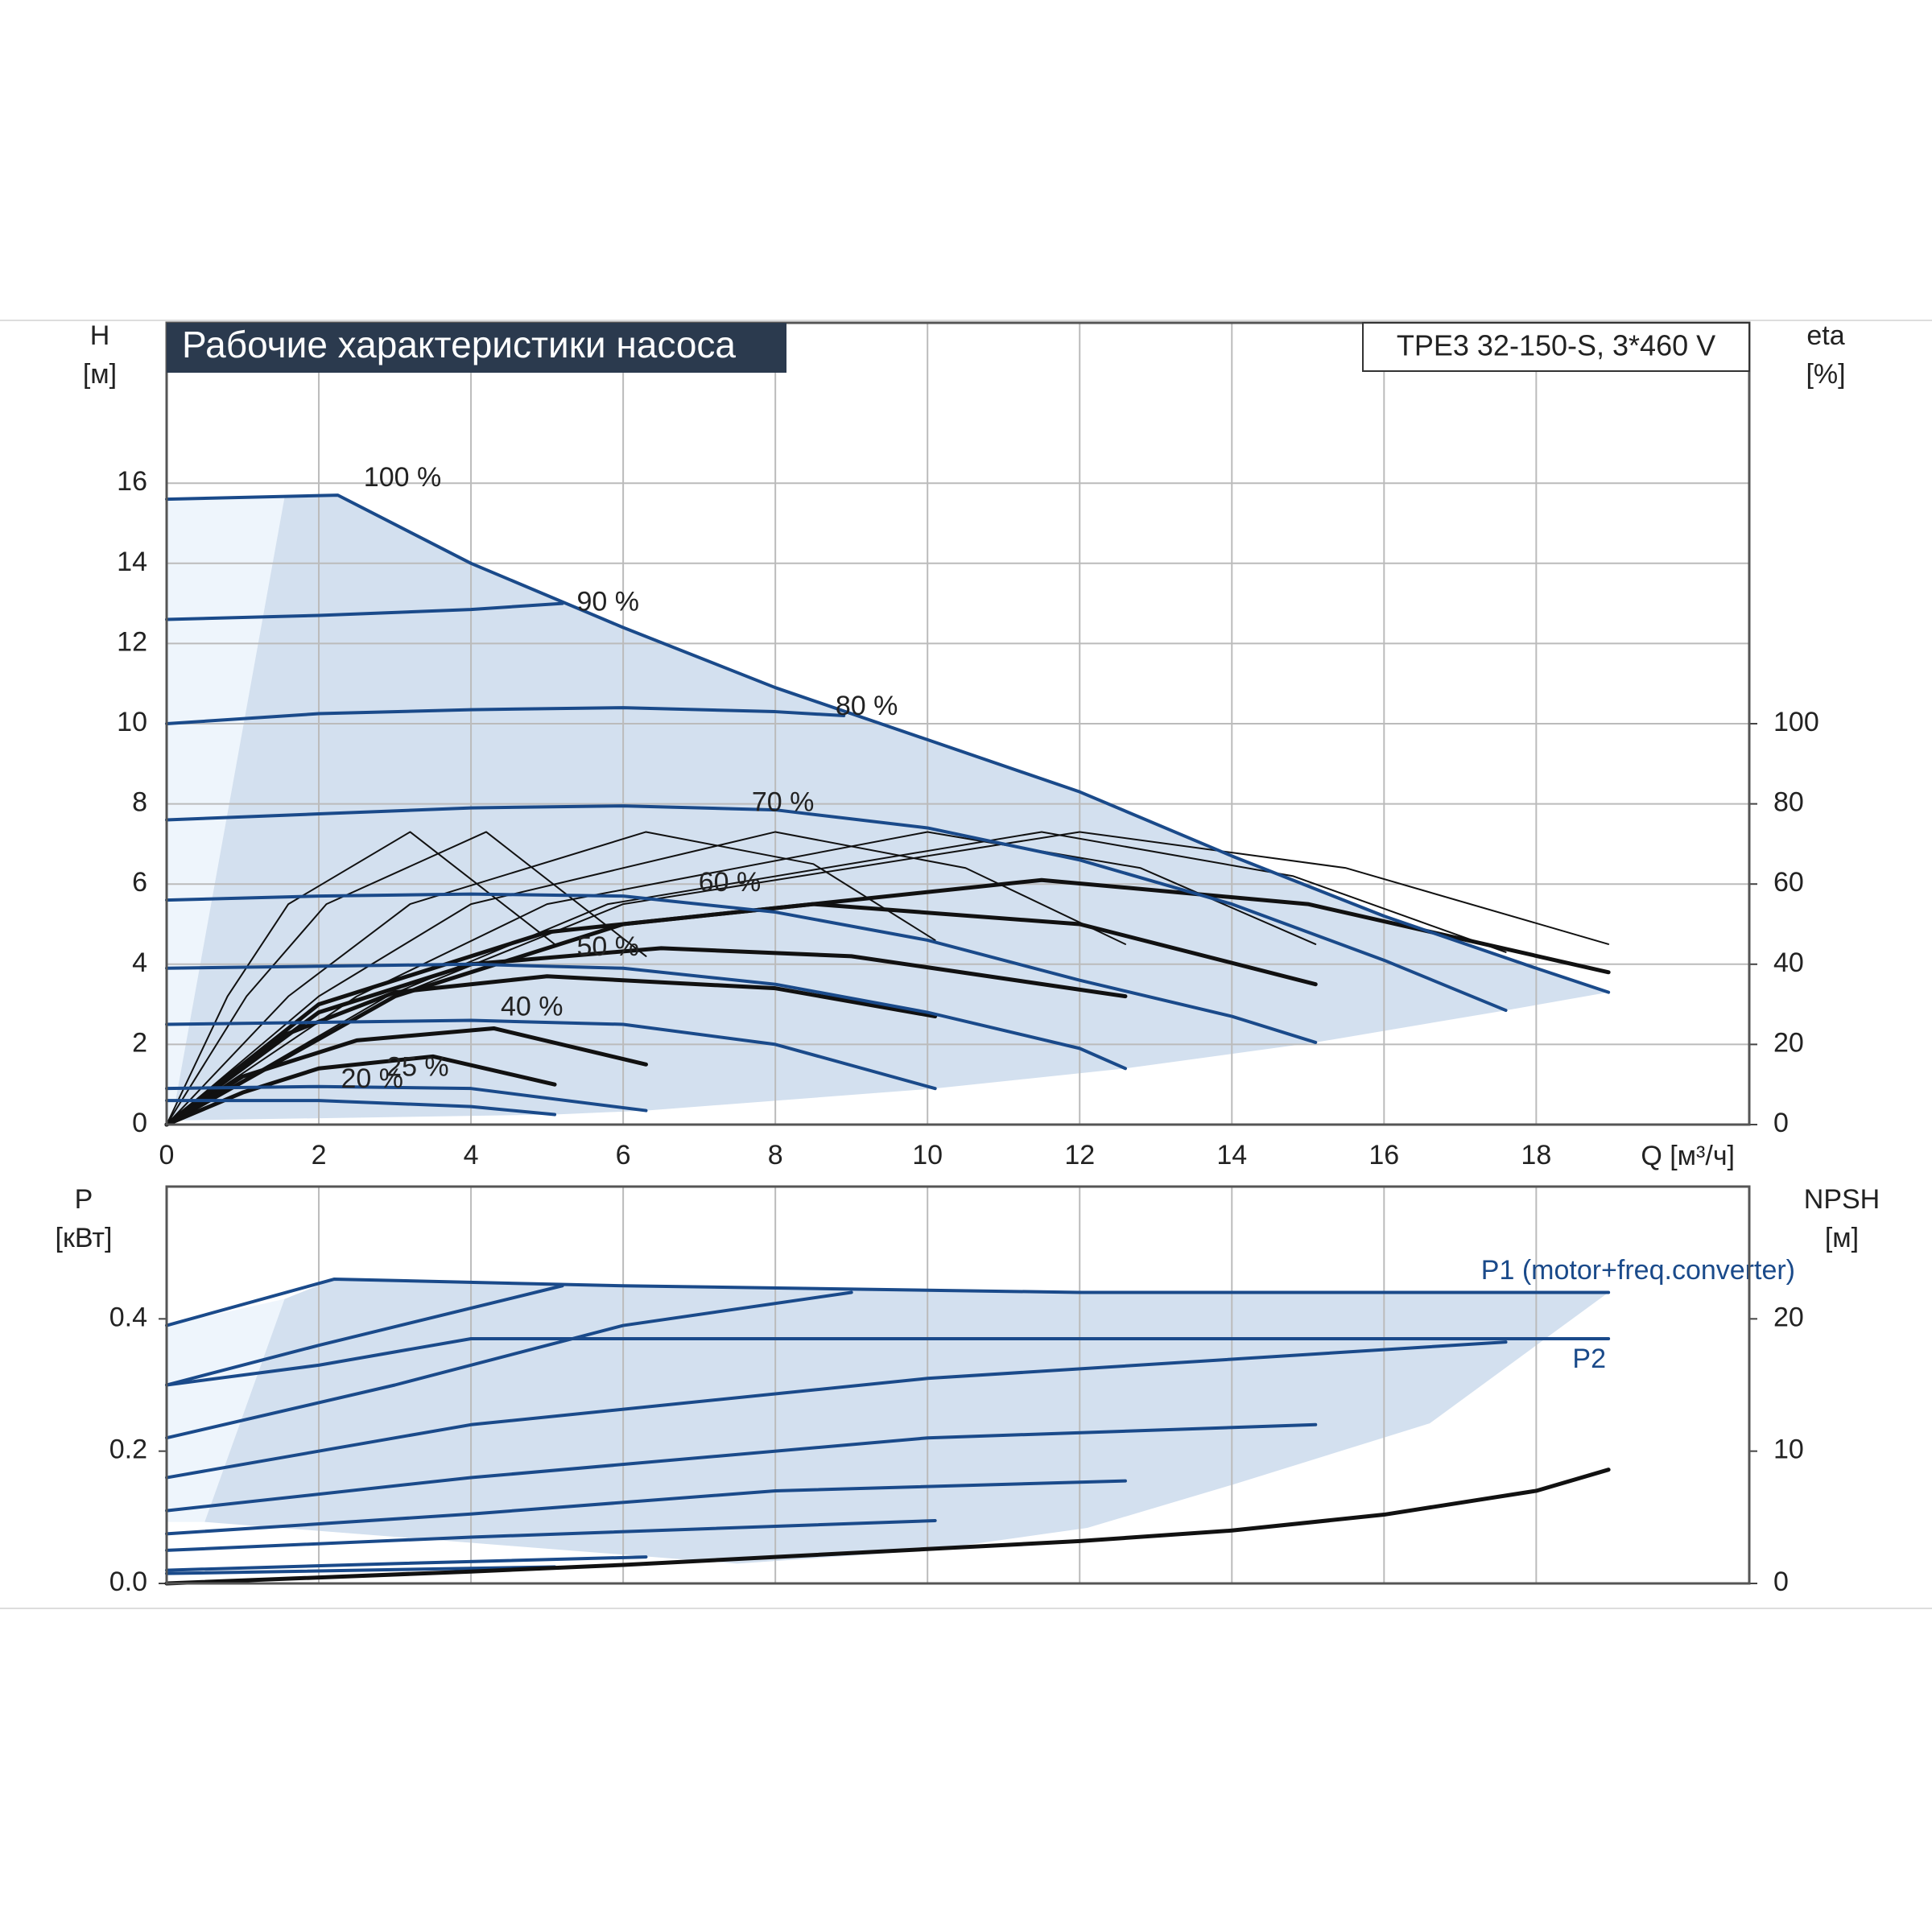 The image size is (1932, 1932). What do you see at coordinates (1825, 374) in the screenshot?
I see `y2-axis-unit: [%]` at bounding box center [1825, 374].